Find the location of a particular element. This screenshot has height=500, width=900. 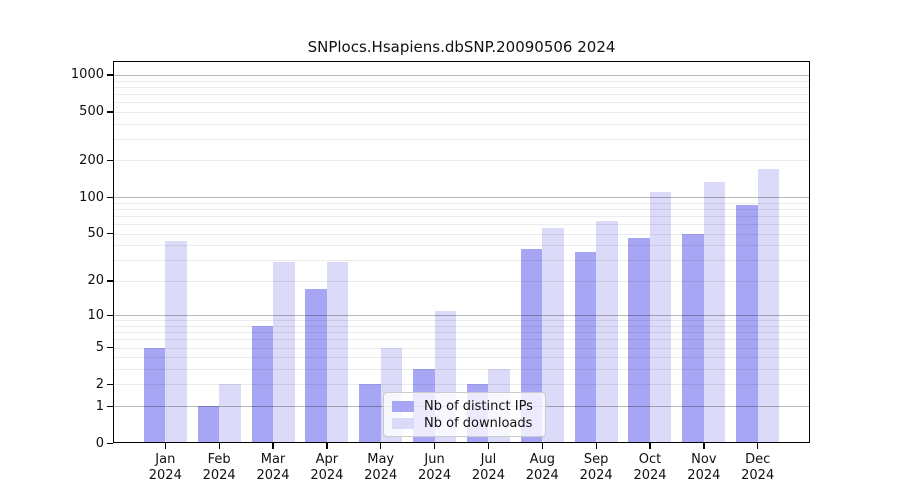

y-tick-label: 20 is located at coordinates (95, 281).